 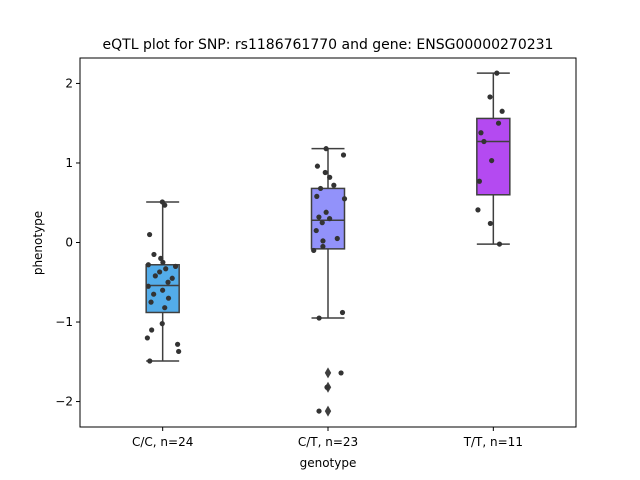 What do you see at coordinates (493, 156) in the screenshot?
I see `iqr-box` at bounding box center [493, 156].